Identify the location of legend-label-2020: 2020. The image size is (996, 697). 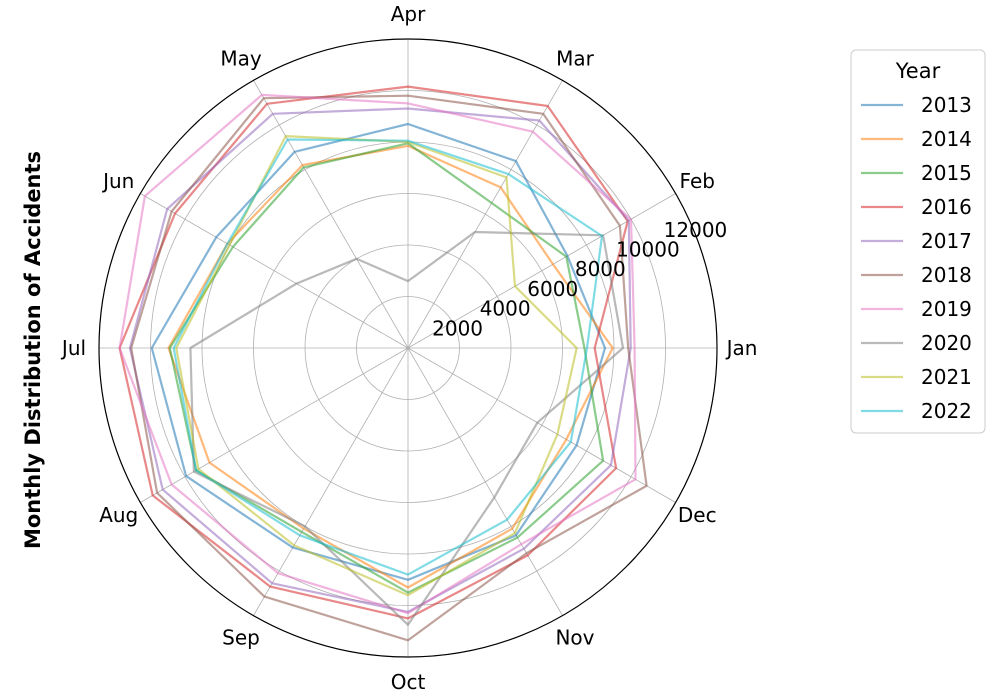
(946, 343).